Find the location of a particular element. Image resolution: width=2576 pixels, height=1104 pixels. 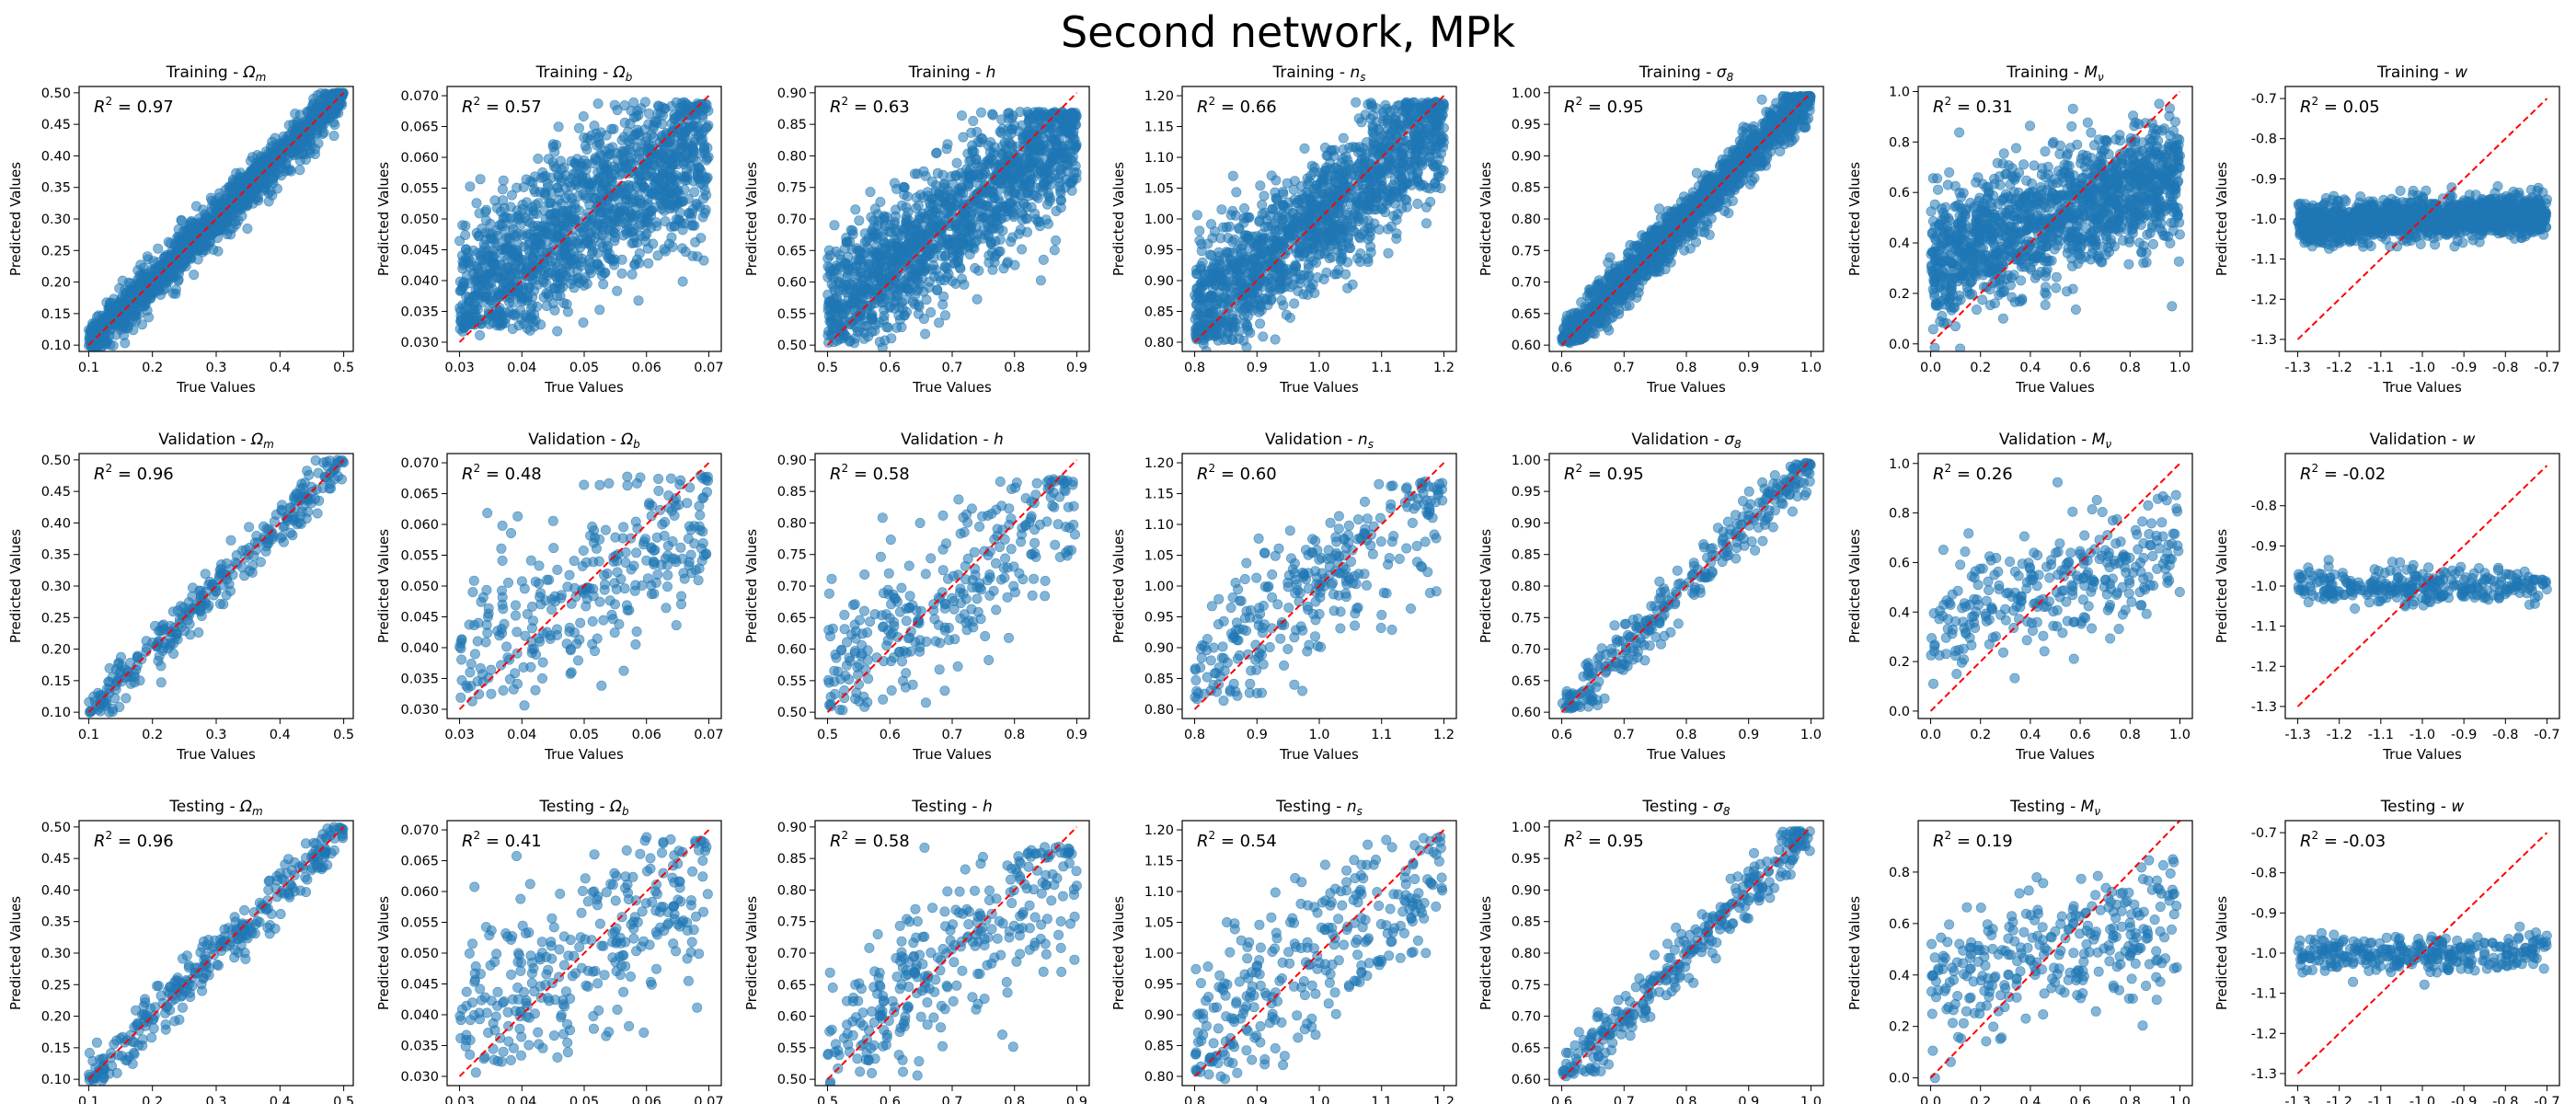

r2-annotation: R2 = 0.57 is located at coordinates (502, 106).